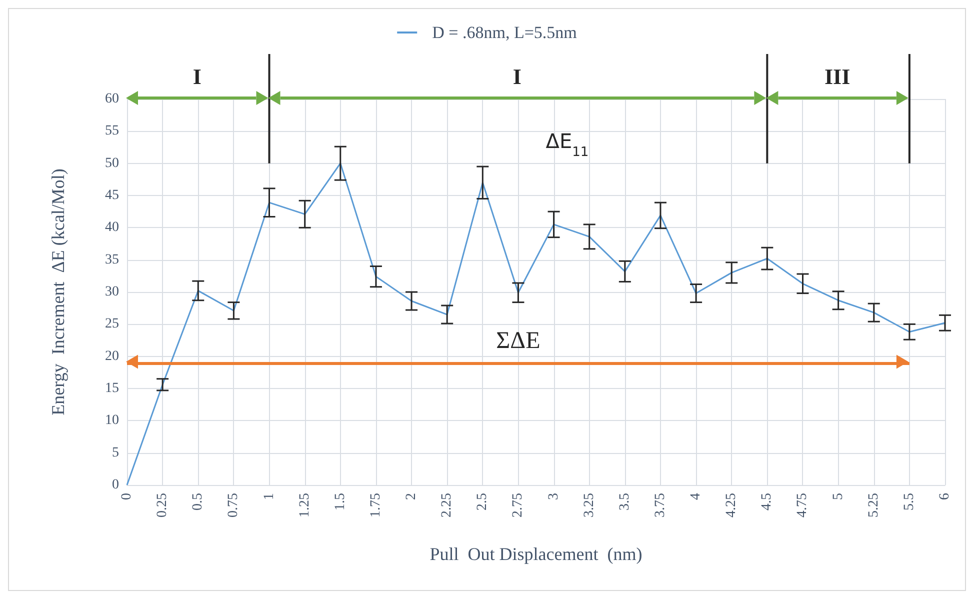 The image size is (976, 601). I want to click on y-tick-label: 20, so click(112, 356).